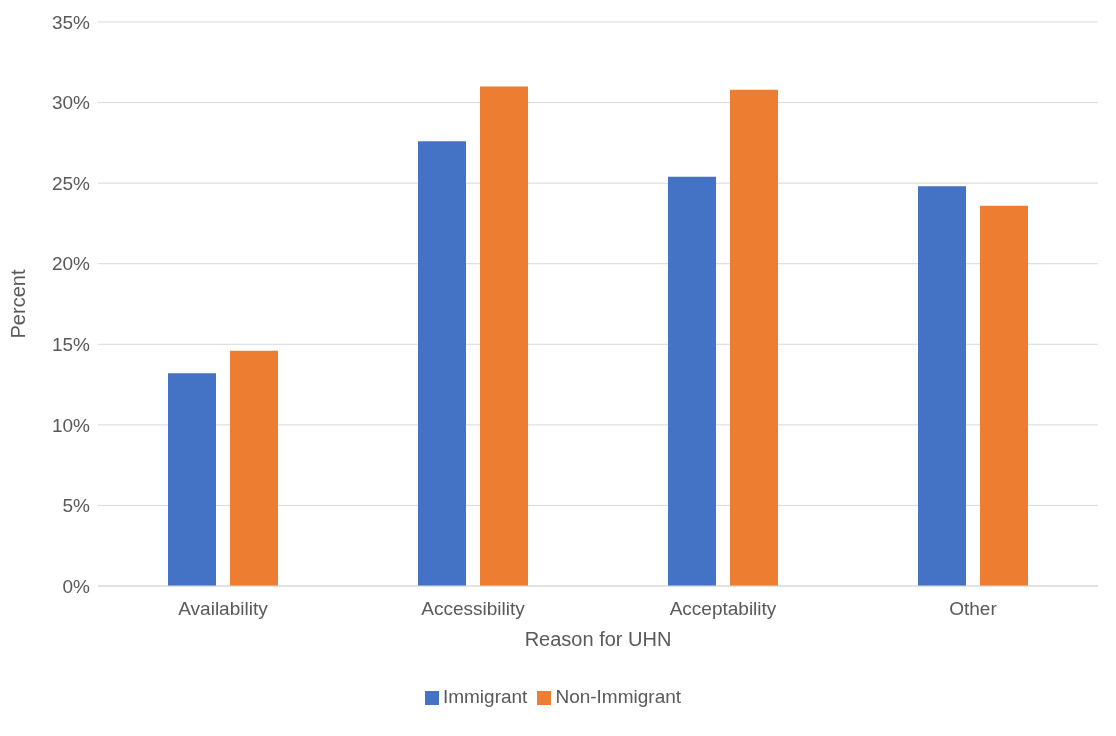 The width and height of the screenshot is (1116, 736). I want to click on y-tick-label: 35%, so click(71, 22).